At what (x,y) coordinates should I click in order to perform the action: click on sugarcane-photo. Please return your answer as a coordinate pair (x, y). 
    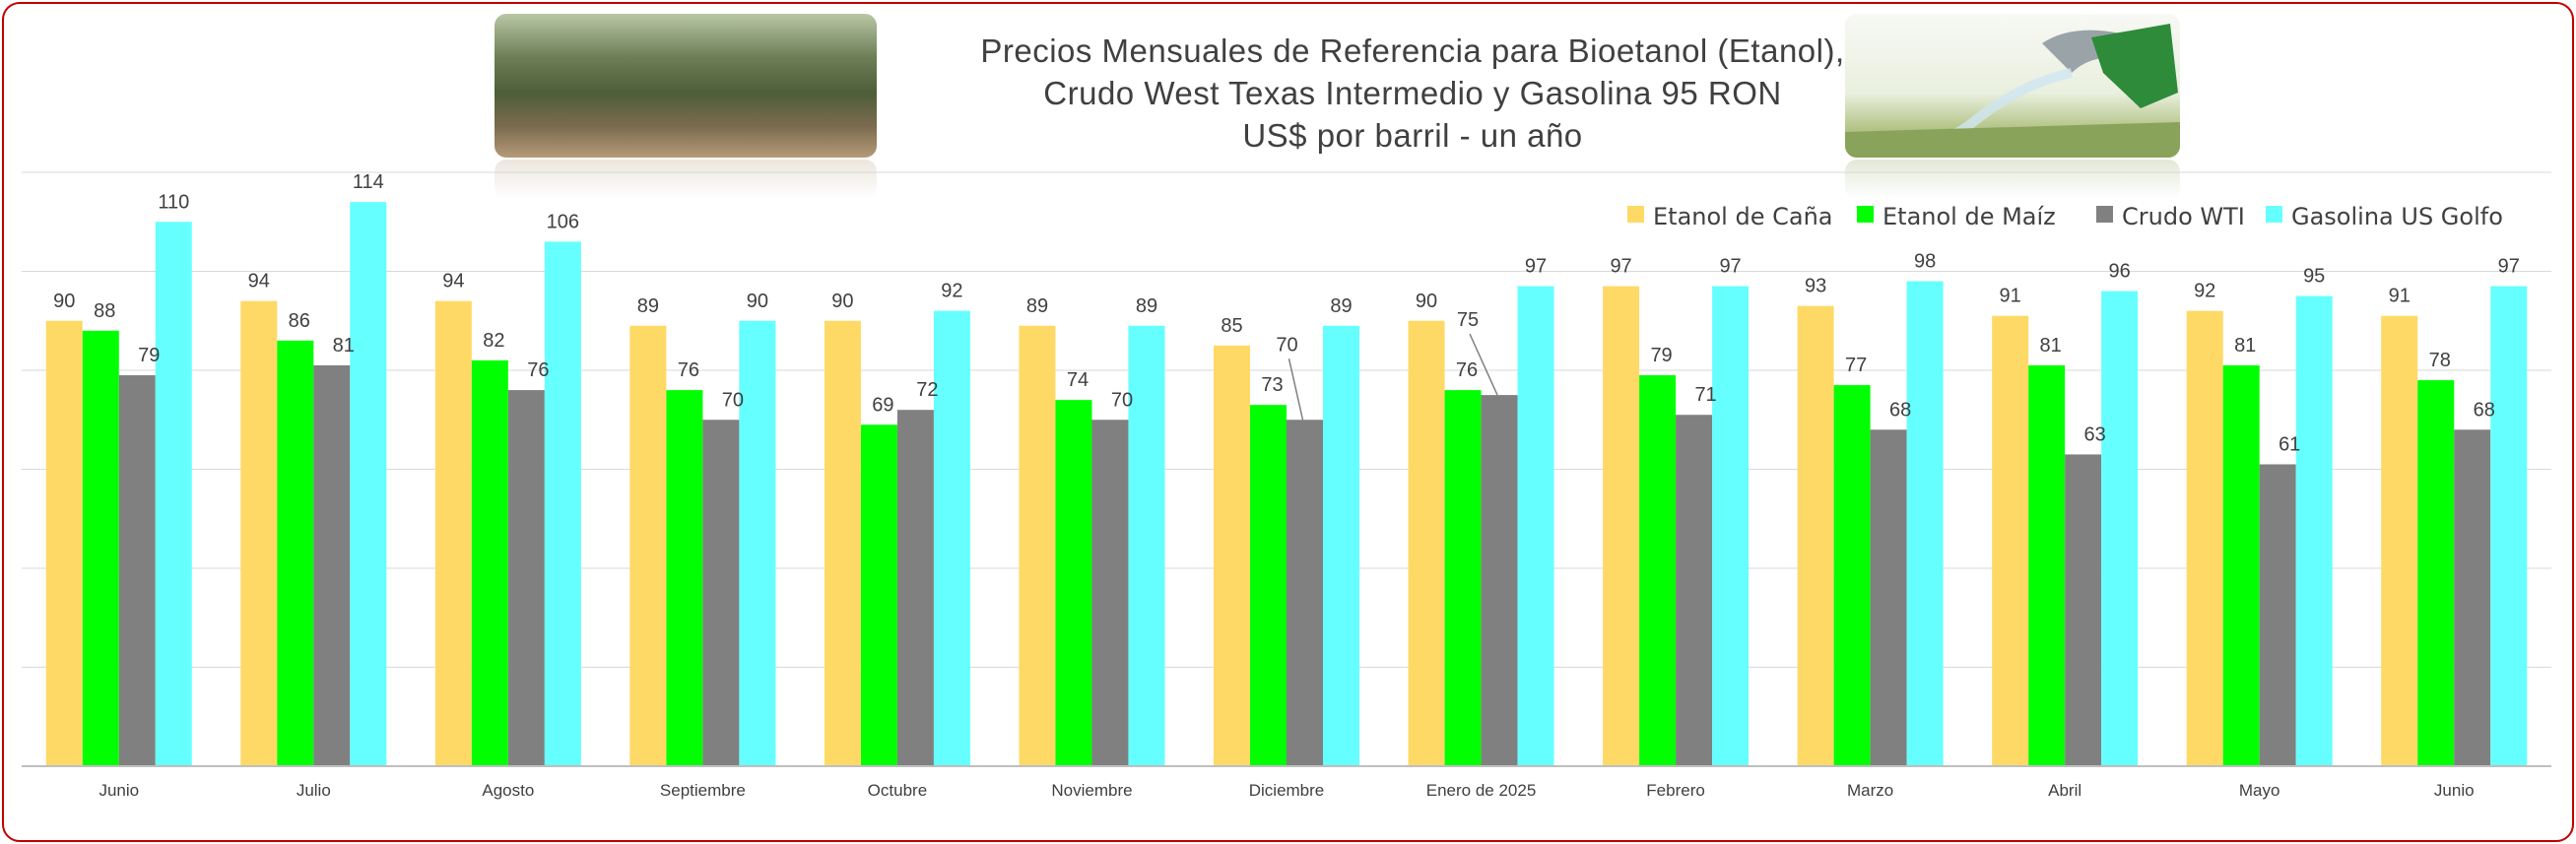
    Looking at the image, I should click on (686, 86).